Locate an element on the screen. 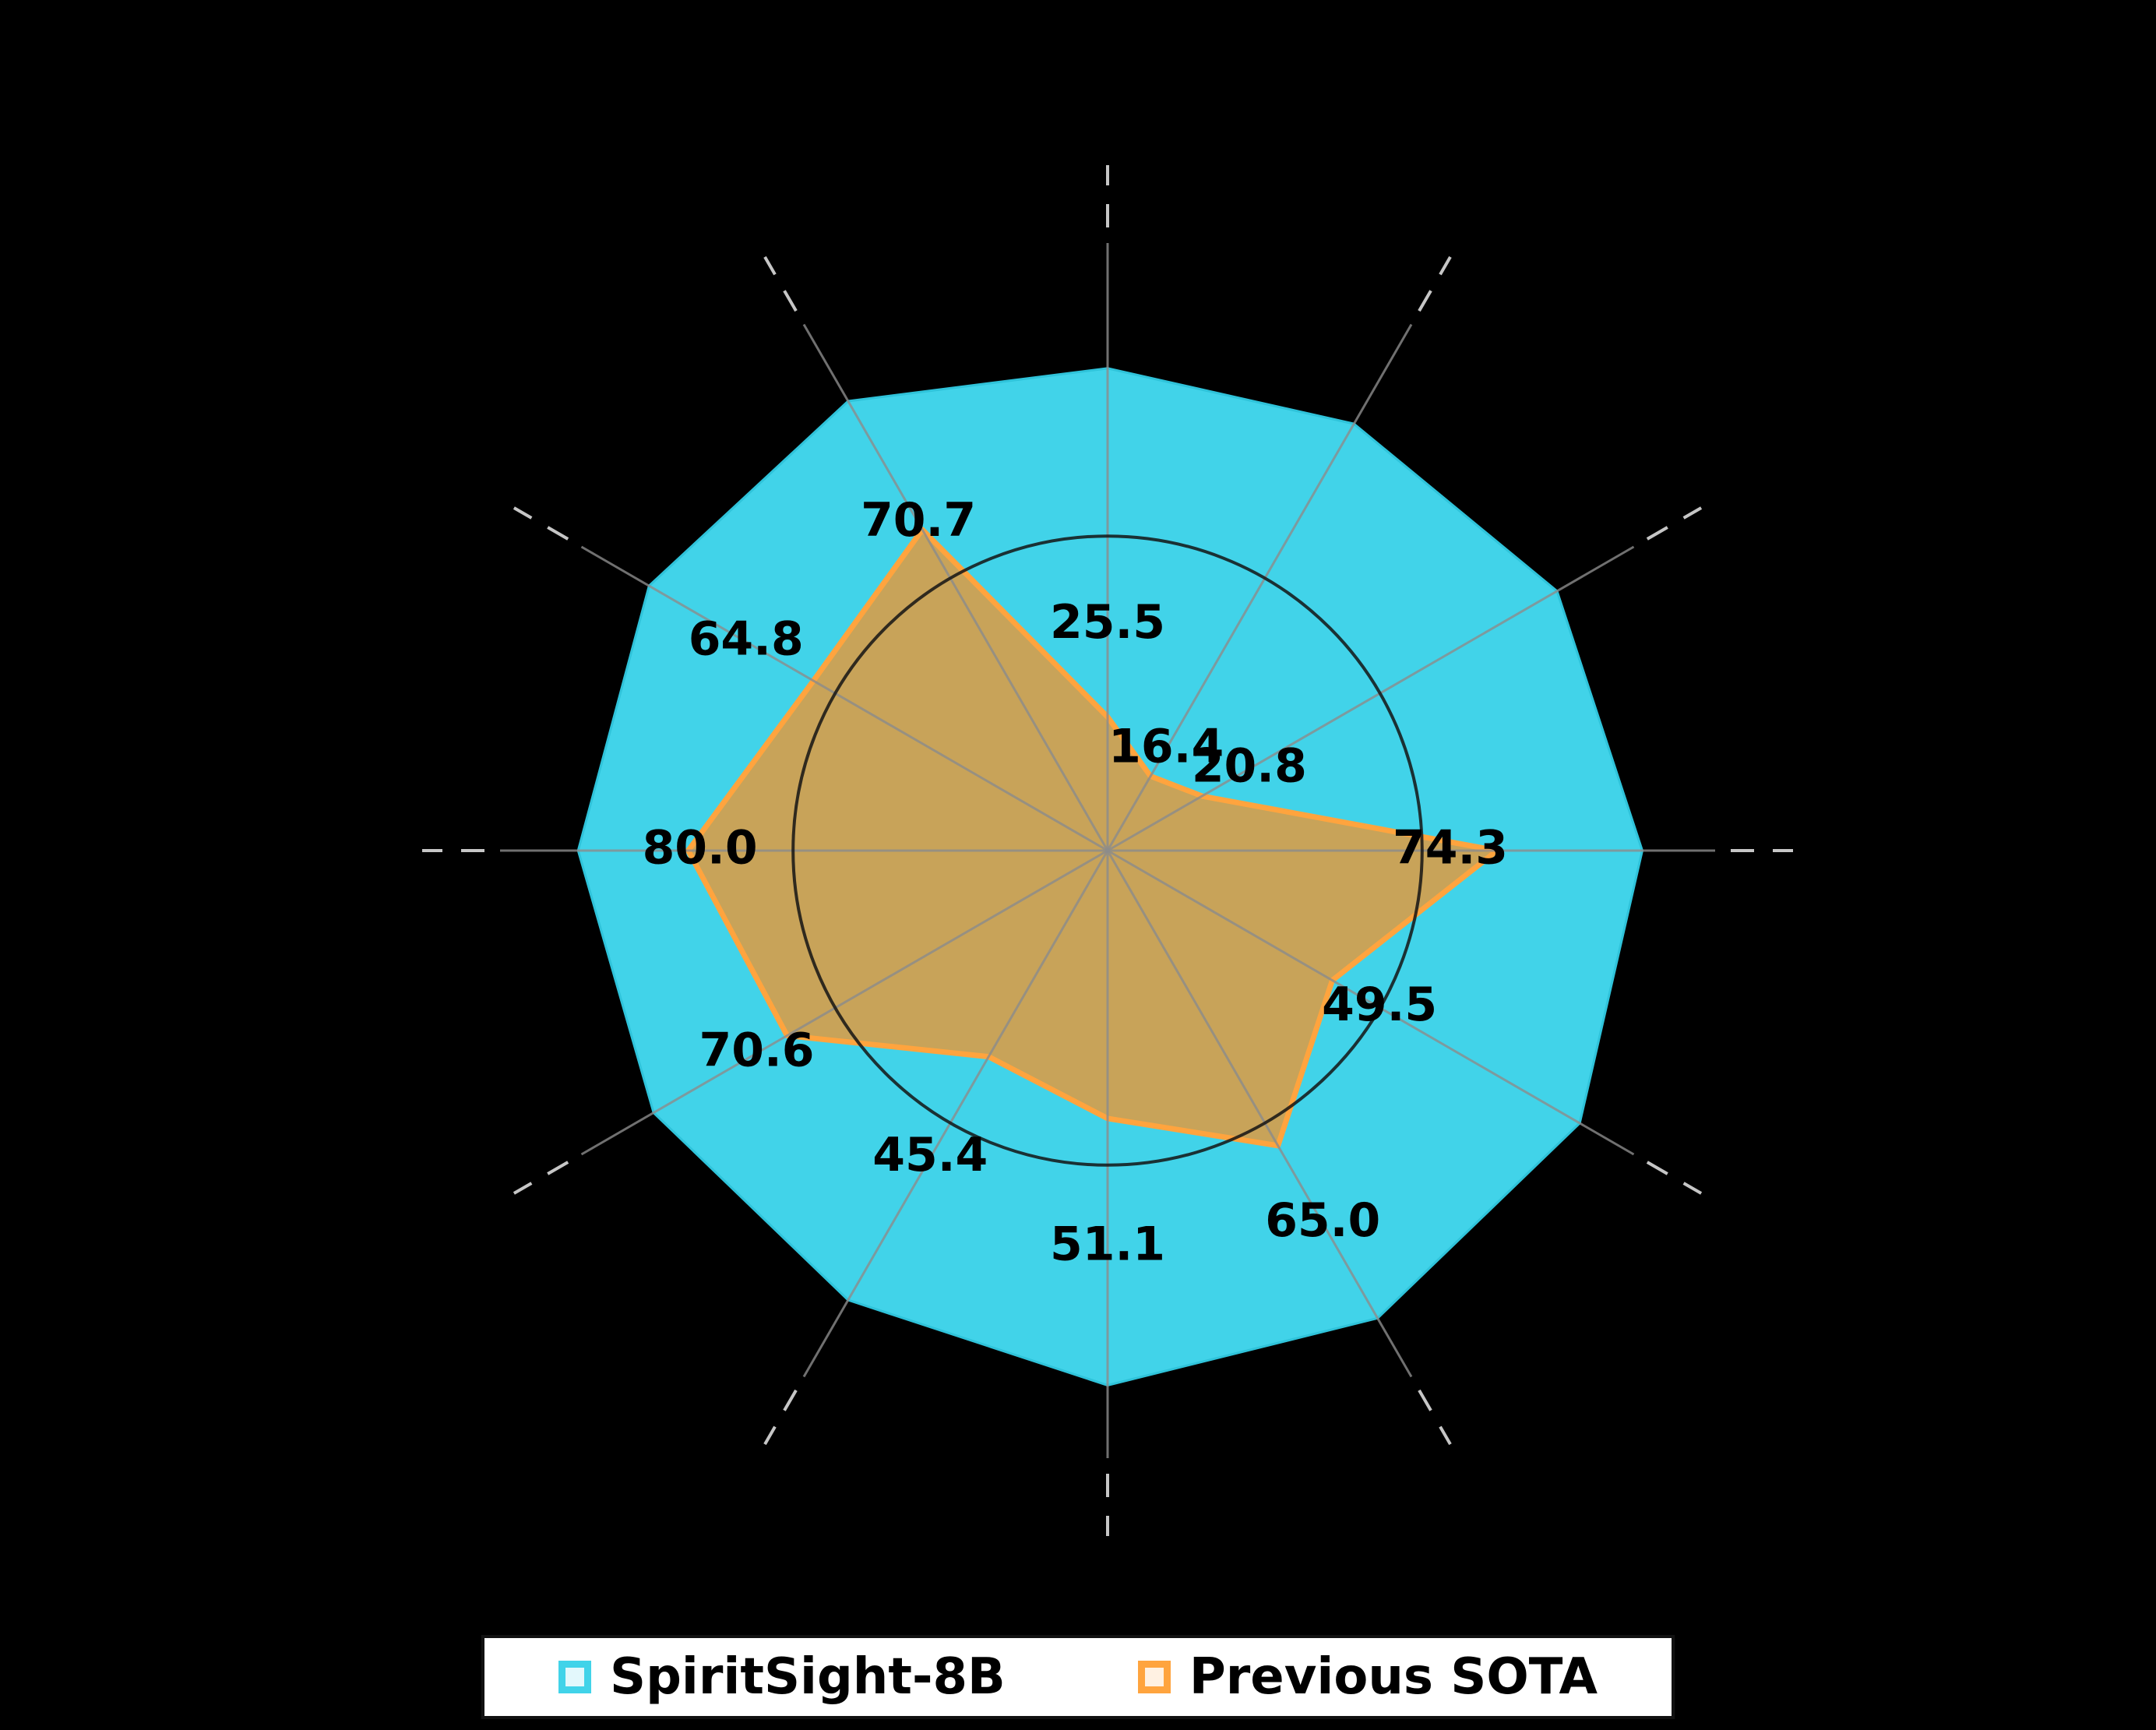 The height and width of the screenshot is (1730, 2156). legend-label-spiritsight-8b: SpiritSight-8B is located at coordinates (808, 1677).